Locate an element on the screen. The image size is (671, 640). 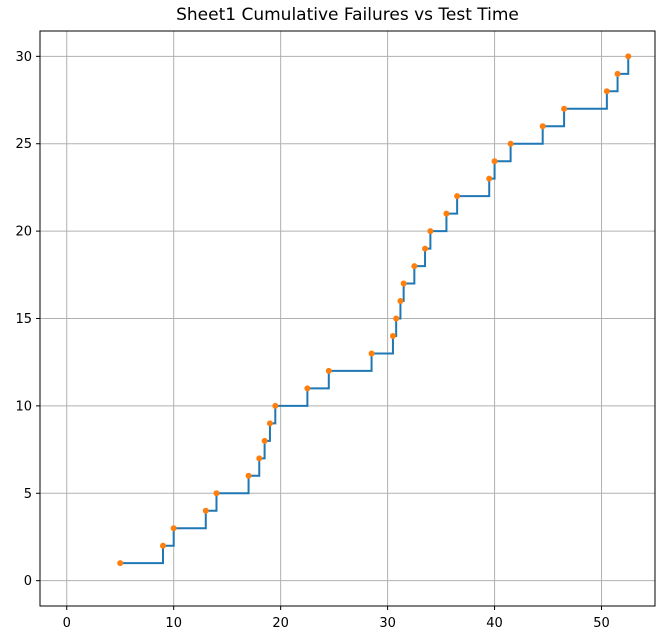
chart-title: Sheet1 Cumulative Failures vs Test Time is located at coordinates (347, 15).